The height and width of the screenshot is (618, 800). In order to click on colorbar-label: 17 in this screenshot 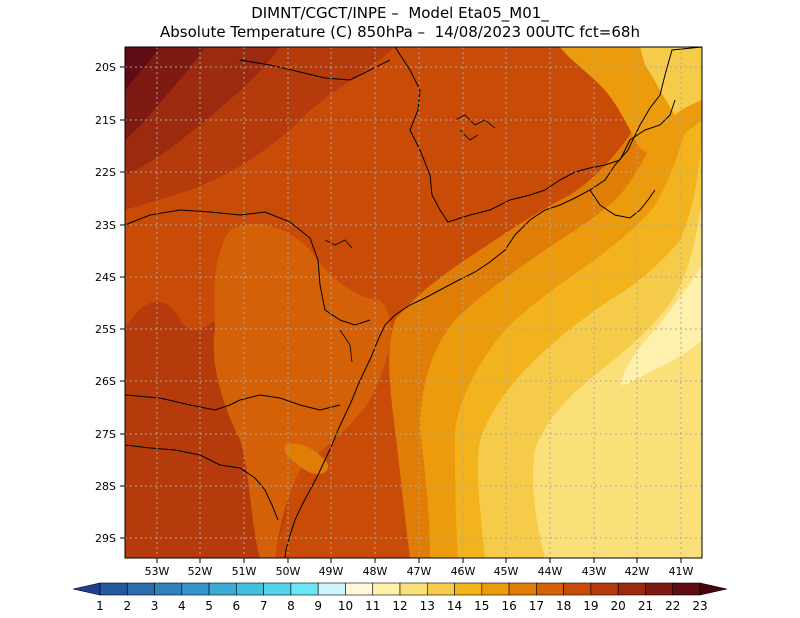, I will do `click(536, 606)`.